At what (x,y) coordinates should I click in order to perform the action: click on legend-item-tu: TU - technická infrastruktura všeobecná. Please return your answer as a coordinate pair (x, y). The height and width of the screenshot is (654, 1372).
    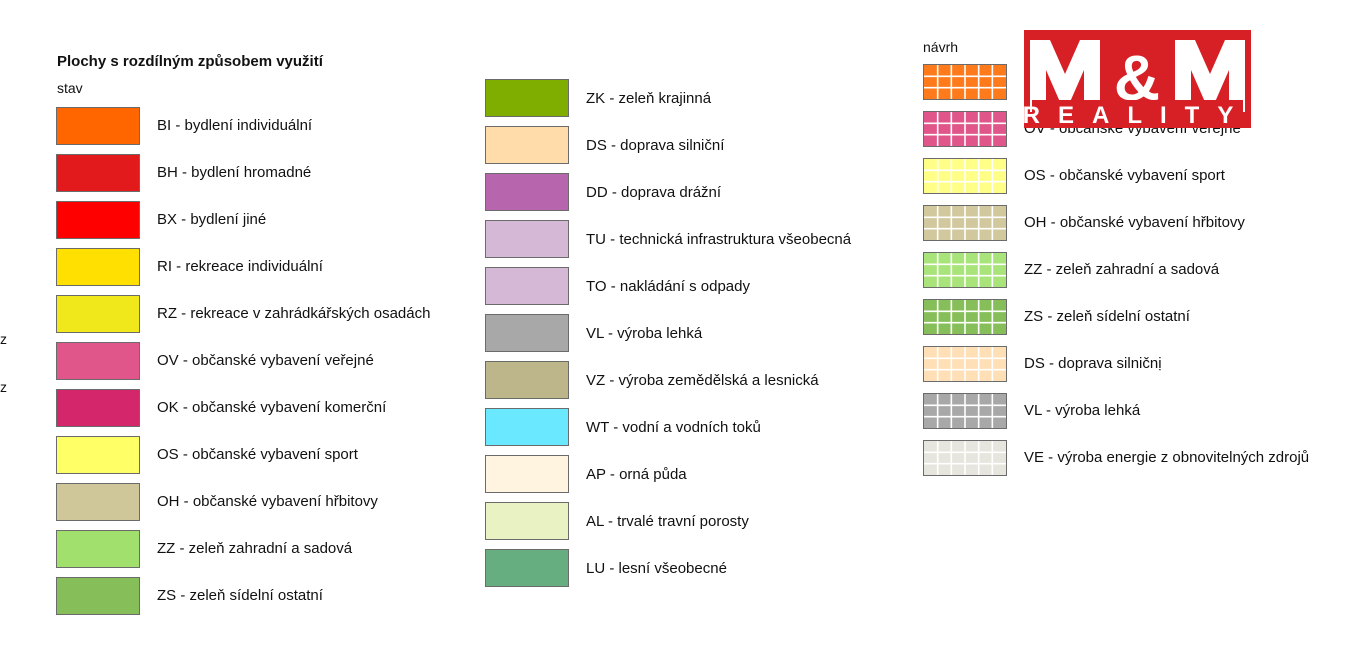
    Looking at the image, I should click on (705, 240).